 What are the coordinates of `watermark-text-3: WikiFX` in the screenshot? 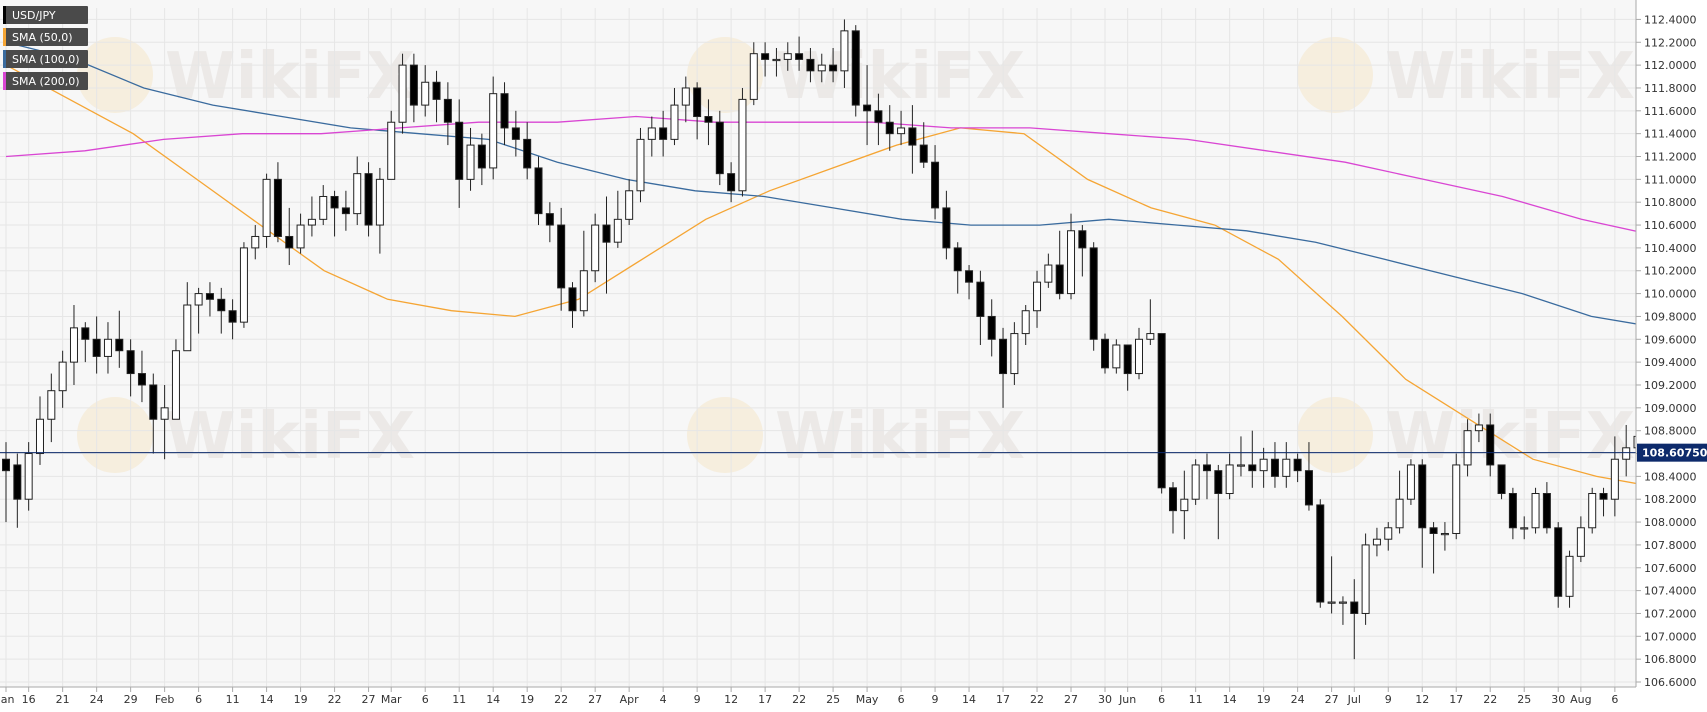 It's located at (290, 437).